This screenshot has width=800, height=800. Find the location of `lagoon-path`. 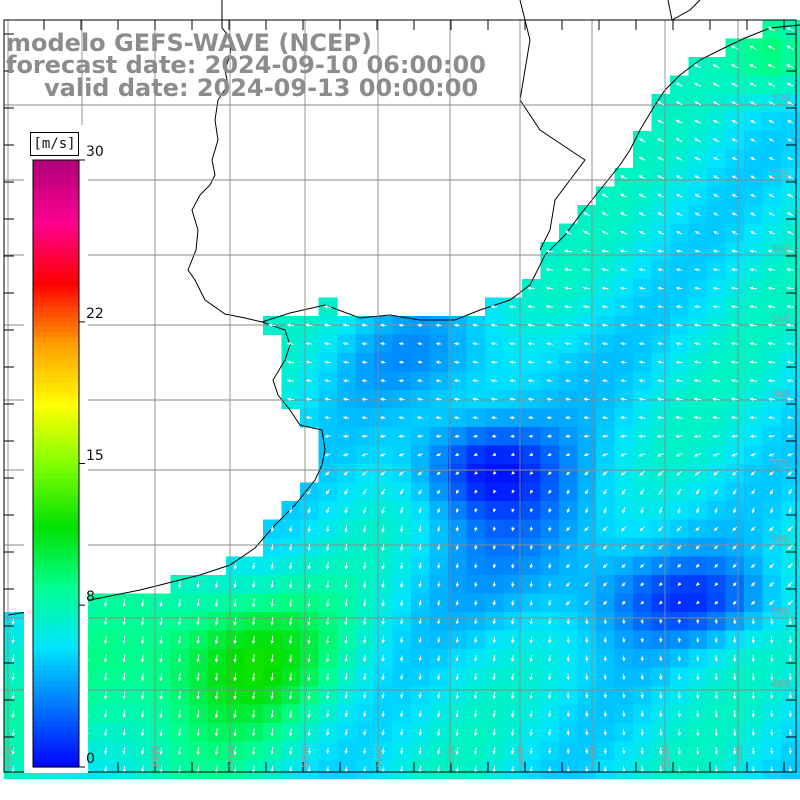

lagoon-path is located at coordinates (684, 10).